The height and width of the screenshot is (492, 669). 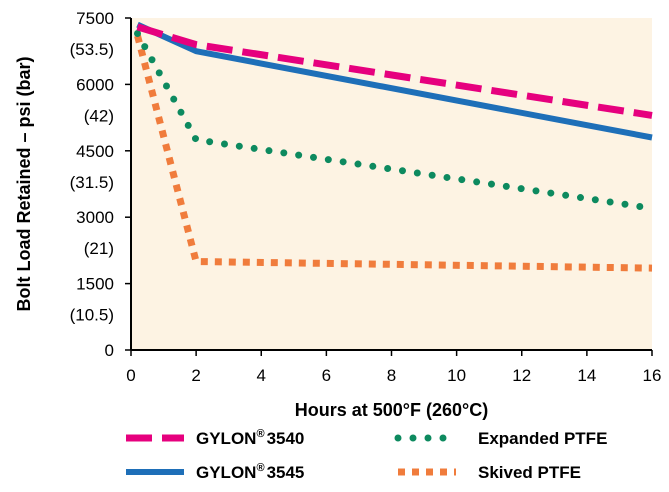 I want to click on y-tick-sublabel: (53.5), so click(x=92, y=49).